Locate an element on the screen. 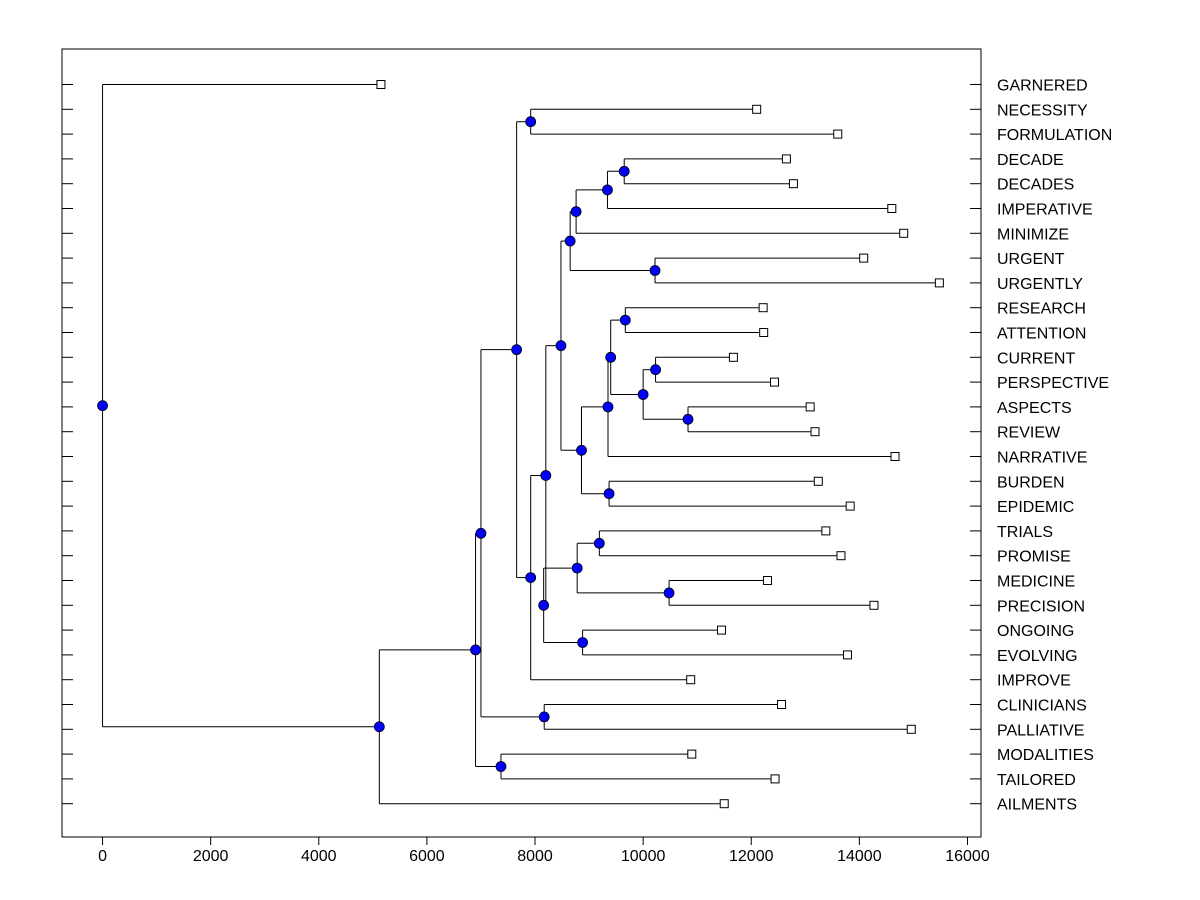 This screenshot has height=900, width=1200. leaf-marker-burden is located at coordinates (818, 481).